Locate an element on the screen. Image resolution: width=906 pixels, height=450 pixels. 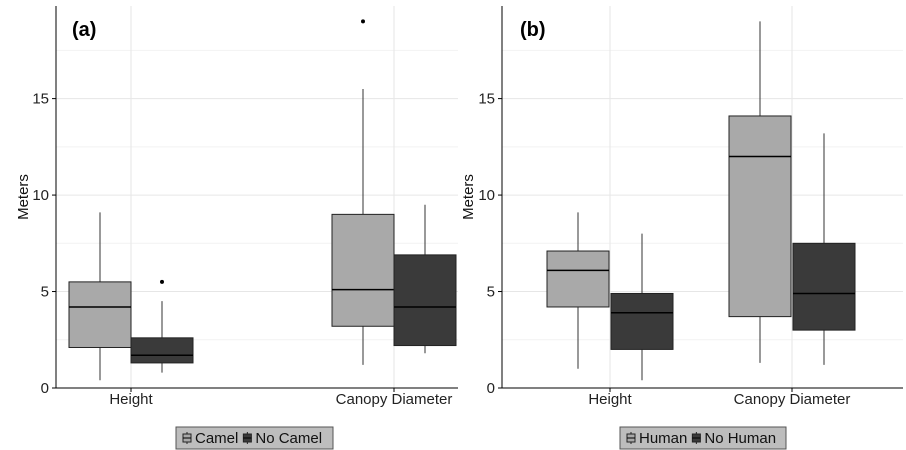
box-human-height is located at coordinates (578, 290).